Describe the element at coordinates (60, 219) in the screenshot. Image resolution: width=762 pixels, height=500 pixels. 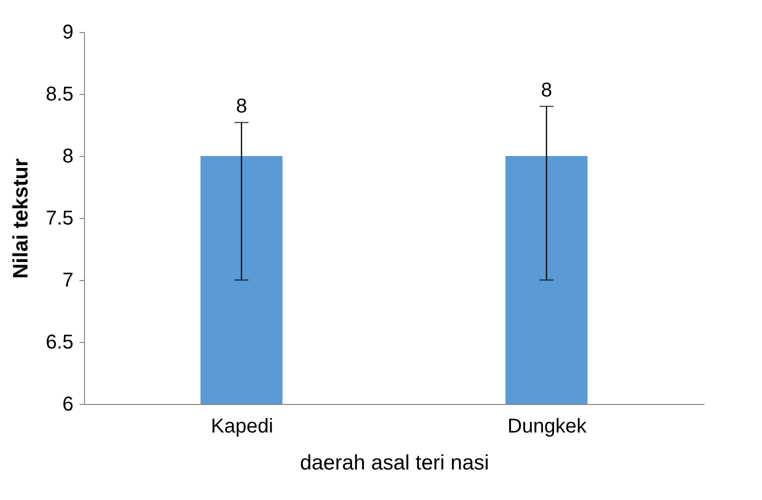
I see `y-tick-label: 7.5` at that location.